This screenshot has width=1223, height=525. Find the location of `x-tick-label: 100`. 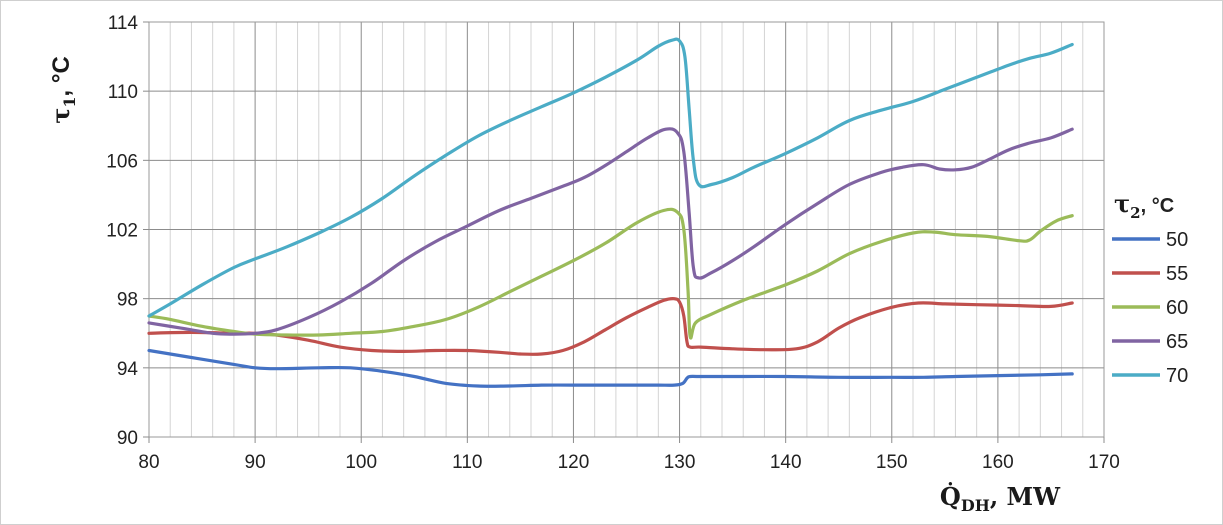

x-tick-label: 100 is located at coordinates (361, 462).